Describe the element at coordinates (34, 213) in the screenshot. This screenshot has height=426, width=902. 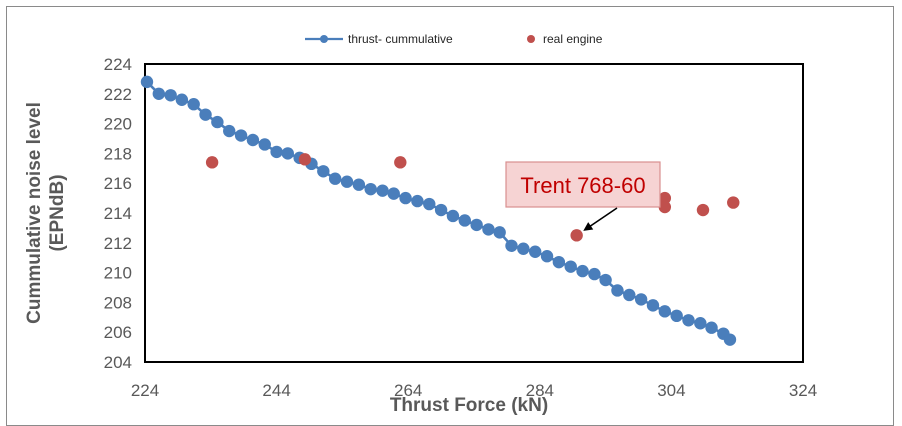
I see `y-axis-title-line-1: Cummulative noise level` at that location.